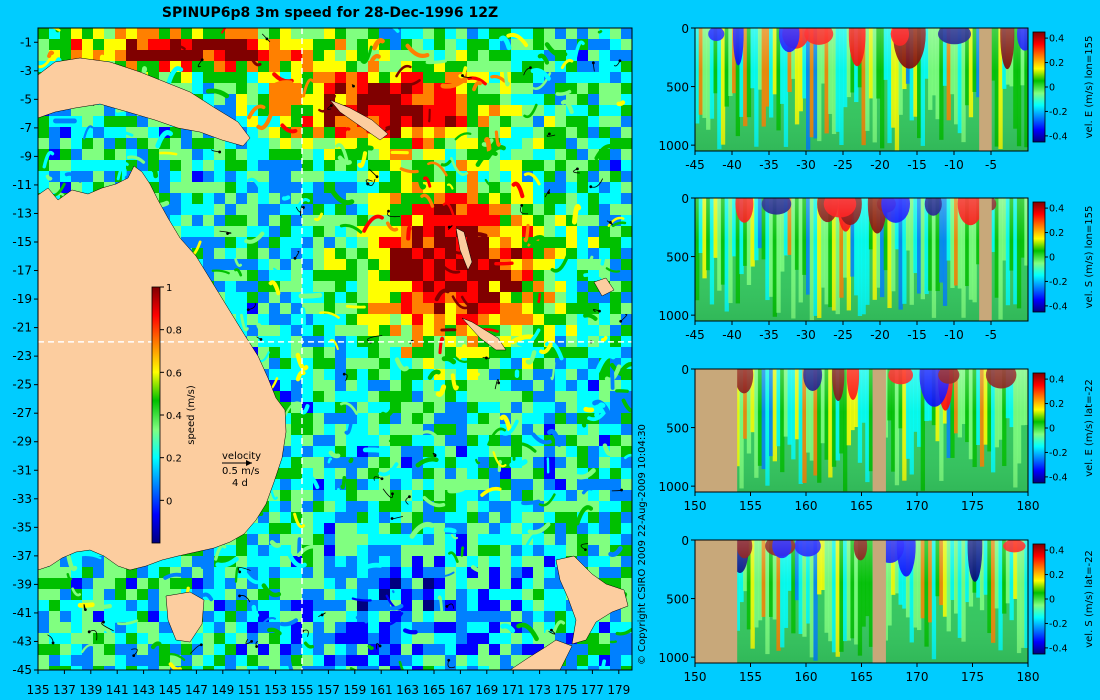 The image size is (1100, 700). Describe the element at coordinates (618, 690) in the screenshot. I see `map-x-tick-label: 179` at that location.